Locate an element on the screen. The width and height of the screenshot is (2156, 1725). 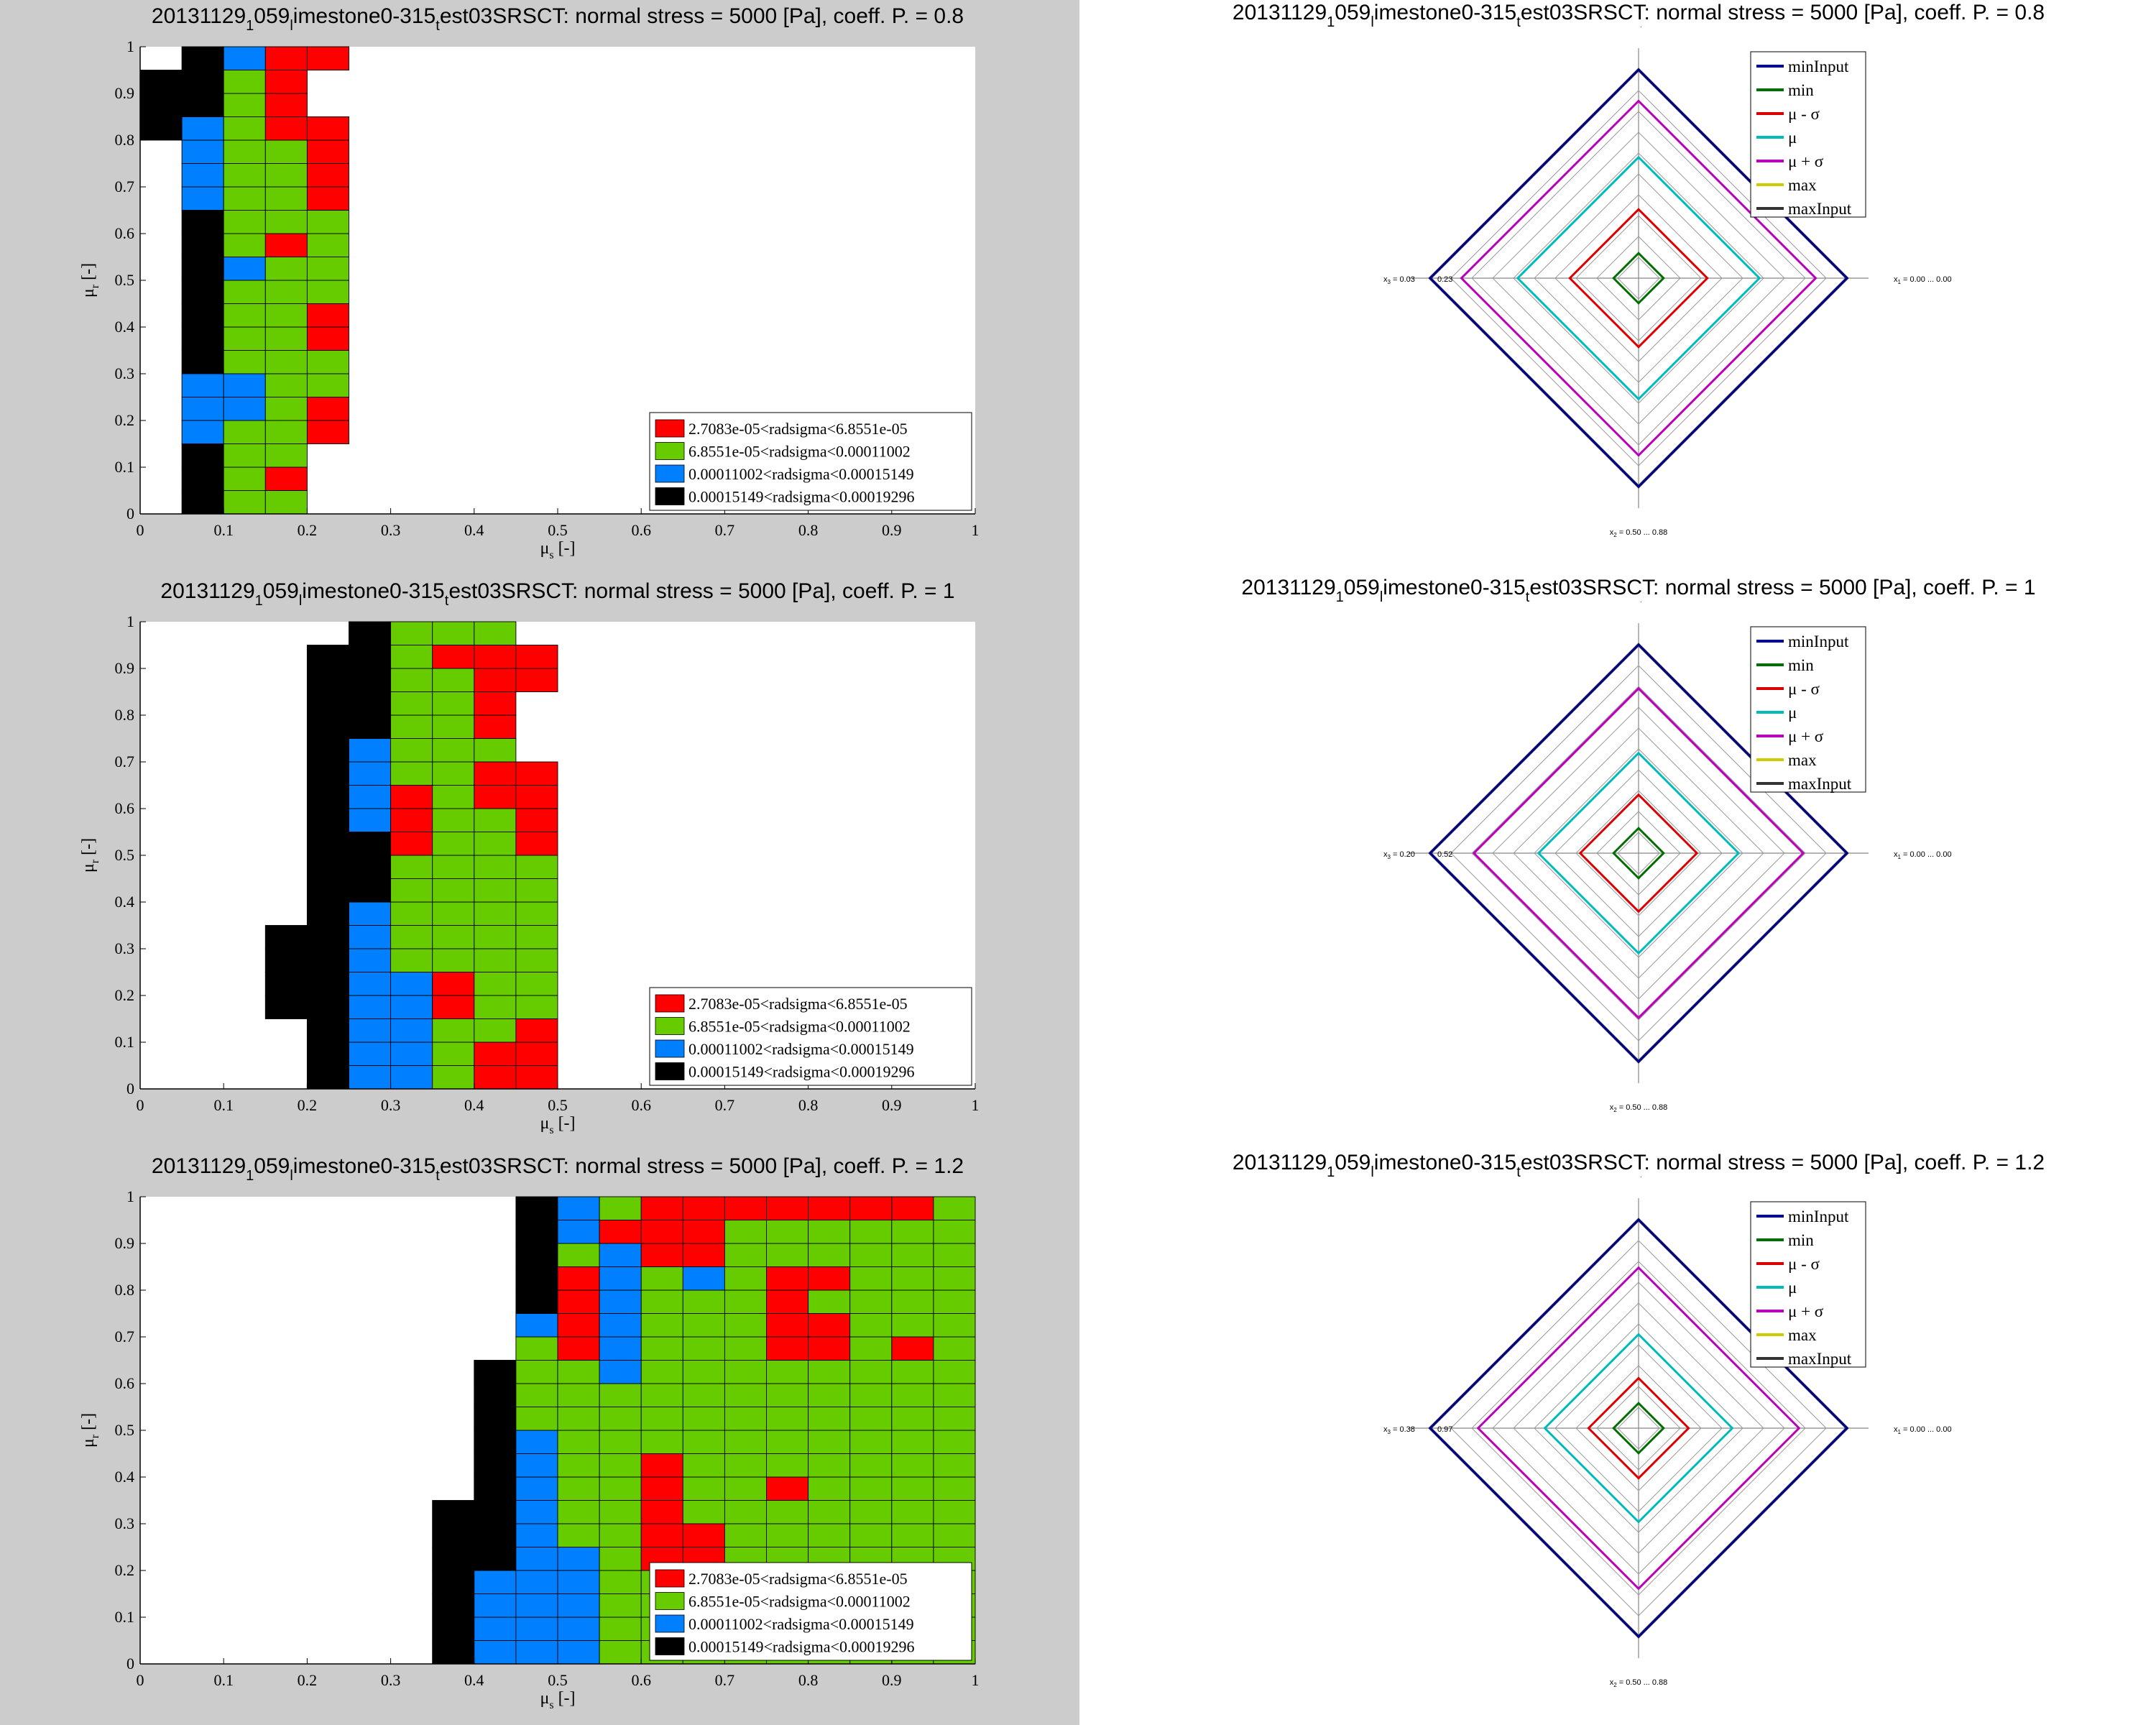
legend-box is located at coordinates (1808, 709).